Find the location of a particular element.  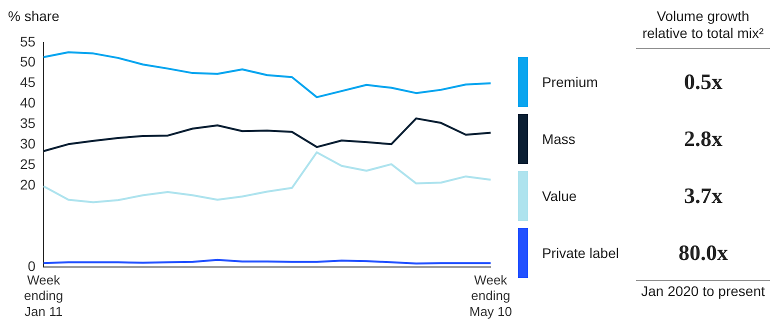

y-tick-label: 35 is located at coordinates (28, 123).